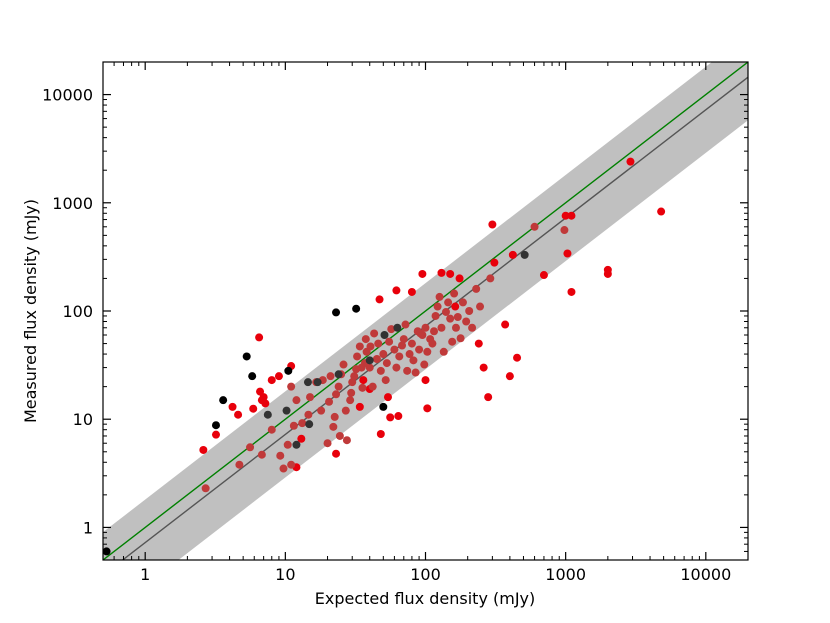 This screenshot has width=830, height=623. What do you see at coordinates (705, 574) in the screenshot?
I see `x-tick-label: 10000` at bounding box center [705, 574].